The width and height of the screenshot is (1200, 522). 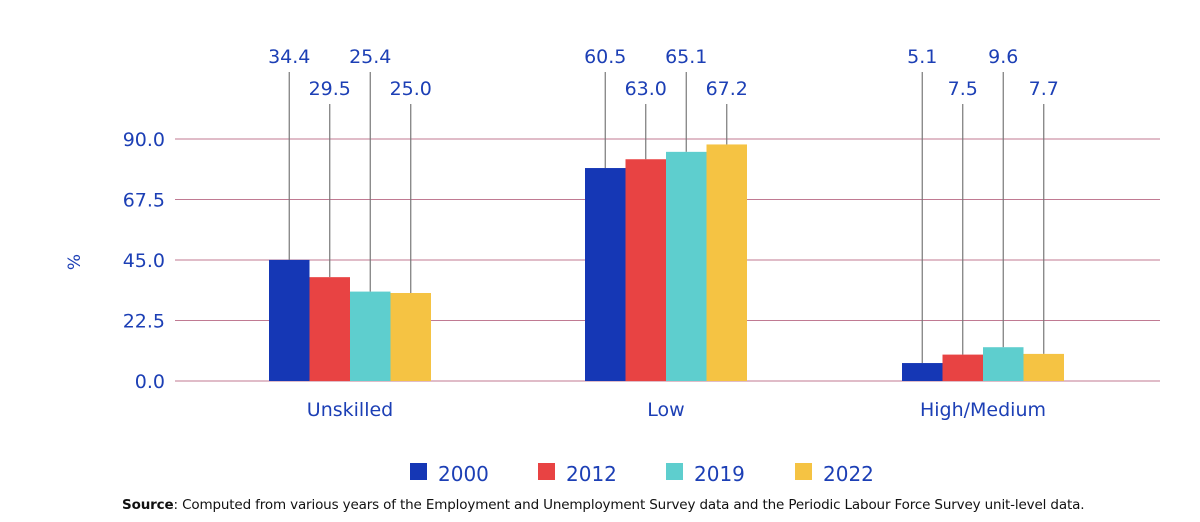 I want to click on bar-low-2022, so click(x=726, y=262).